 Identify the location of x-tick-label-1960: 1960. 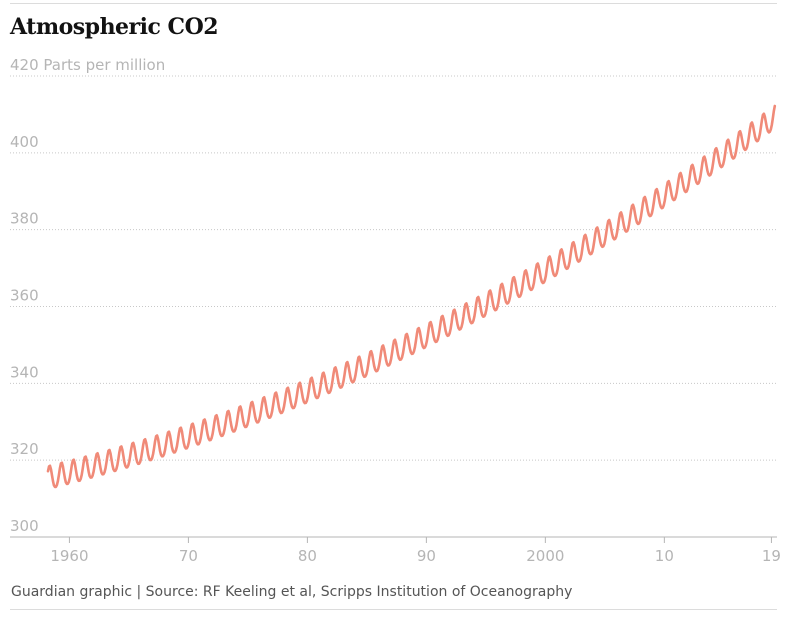
(69, 556).